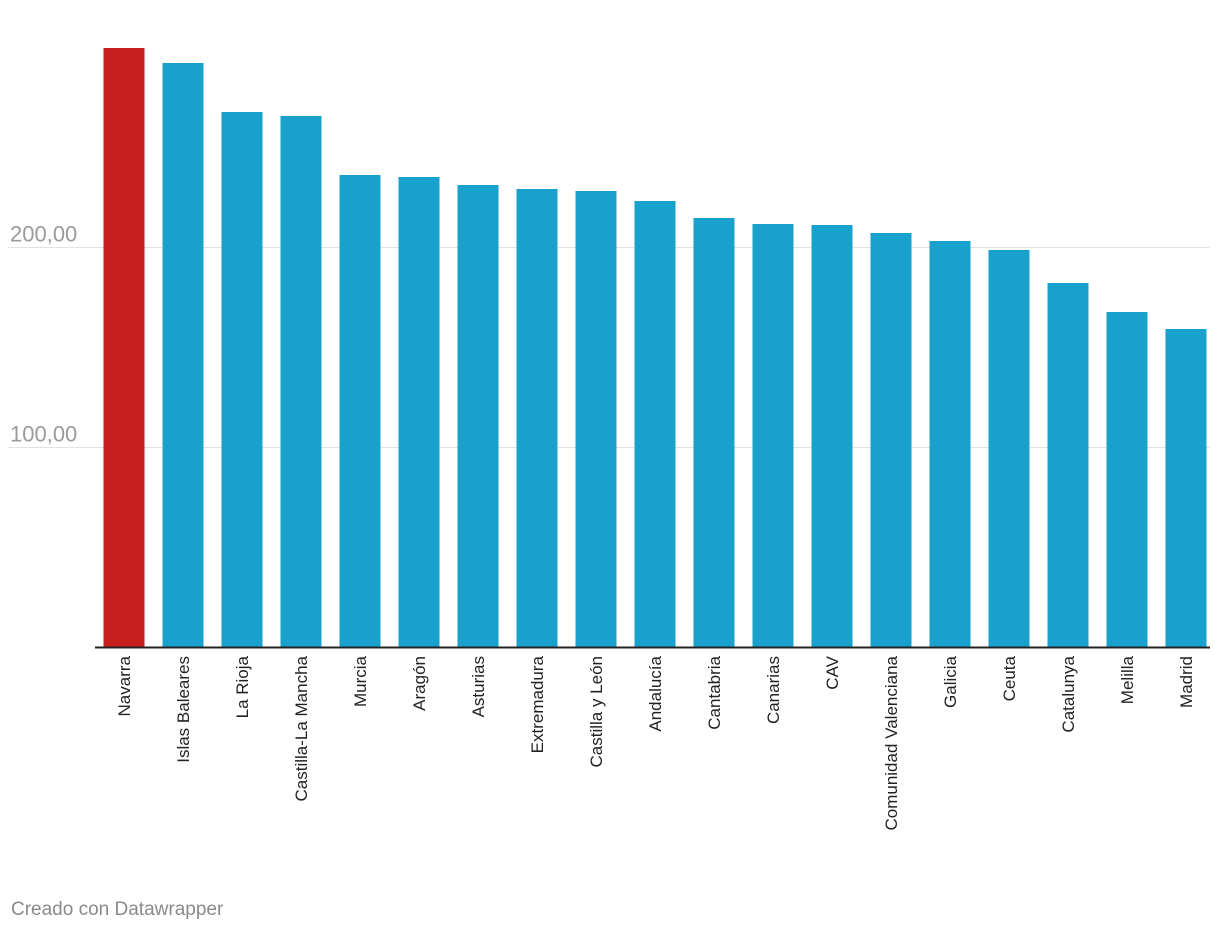 Image resolution: width=1220 pixels, height=938 pixels. I want to click on footer-credit: Creado con Datawrapper, so click(117, 909).